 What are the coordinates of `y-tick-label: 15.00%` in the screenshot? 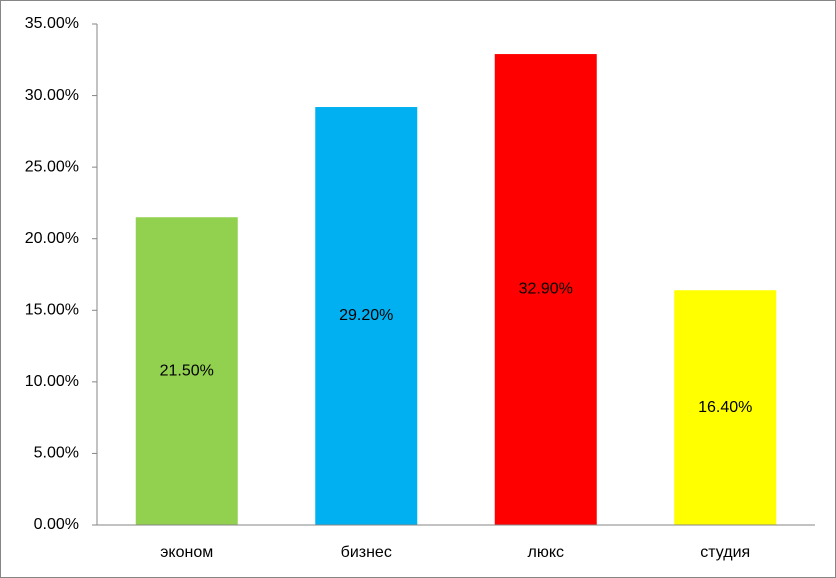 It's located at (52, 310).